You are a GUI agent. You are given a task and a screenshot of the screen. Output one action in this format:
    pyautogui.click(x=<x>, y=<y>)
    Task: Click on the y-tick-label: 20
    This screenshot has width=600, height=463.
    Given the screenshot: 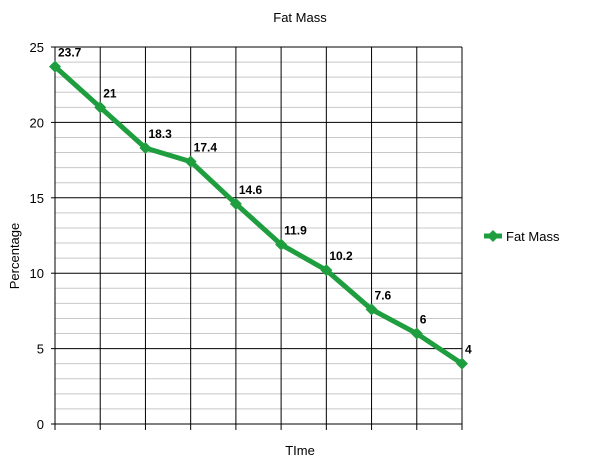 What is the action you would take?
    pyautogui.click(x=37, y=122)
    